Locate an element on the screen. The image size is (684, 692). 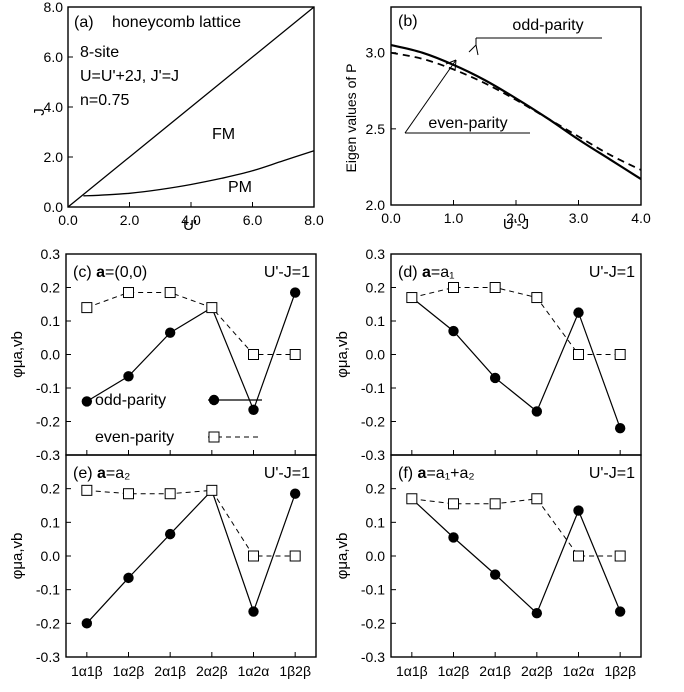
panel-b-frame is located at coordinates (516, 106).